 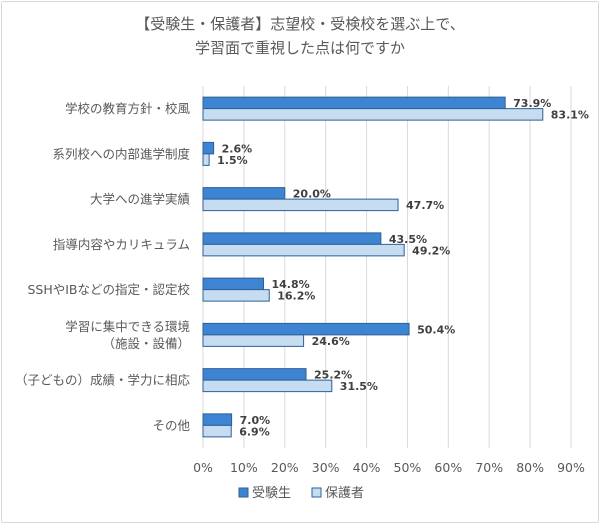 I want to click on data-label: 47.7%, so click(x=425, y=205).